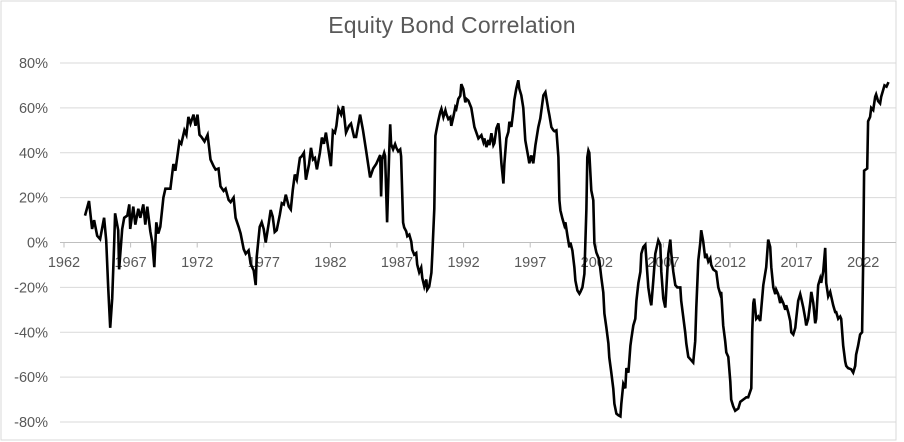 This screenshot has height=442, width=904. What do you see at coordinates (130, 263) in the screenshot?
I see `x-tick-label: 1967` at bounding box center [130, 263].